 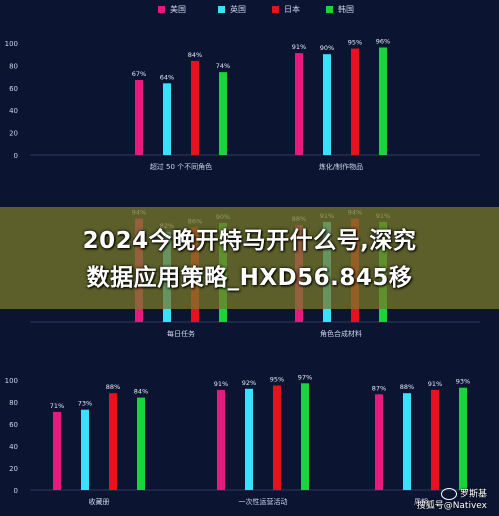 I want to click on legend-label: 美国, so click(x=178, y=9).